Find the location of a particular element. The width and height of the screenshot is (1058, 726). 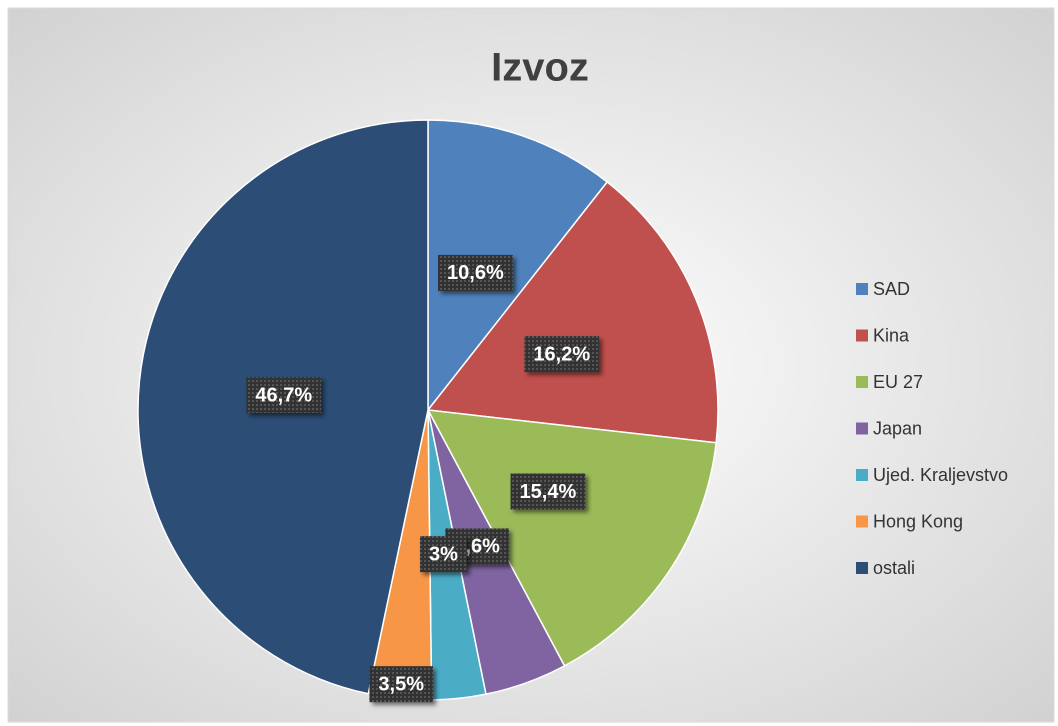

data-label: 16,2% is located at coordinates (561, 354).